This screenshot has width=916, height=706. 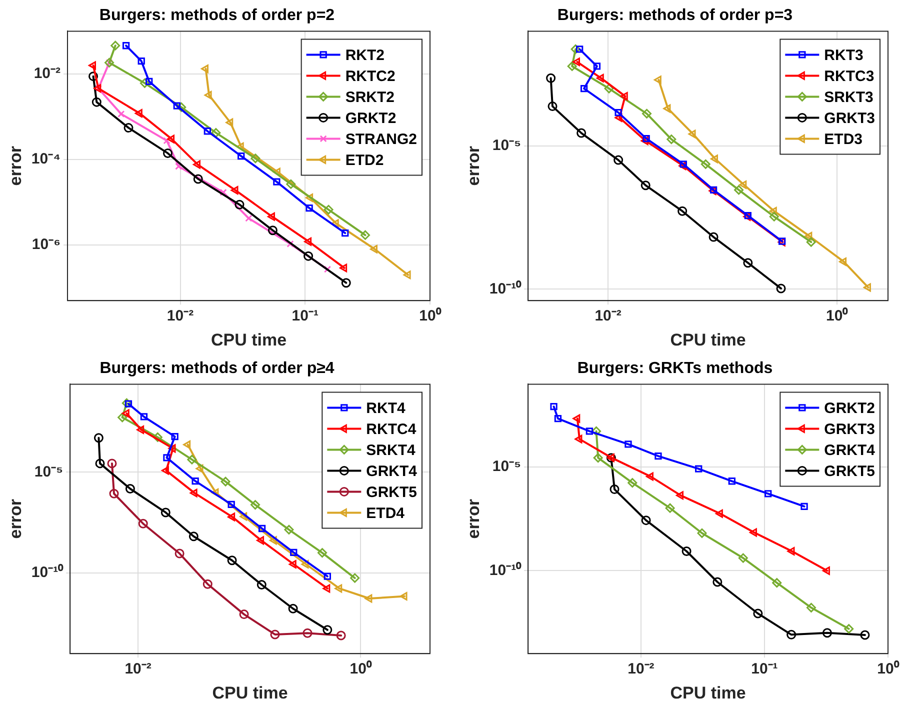 What do you see at coordinates (364, 160) in the screenshot?
I see `legend-label: ETD2` at bounding box center [364, 160].